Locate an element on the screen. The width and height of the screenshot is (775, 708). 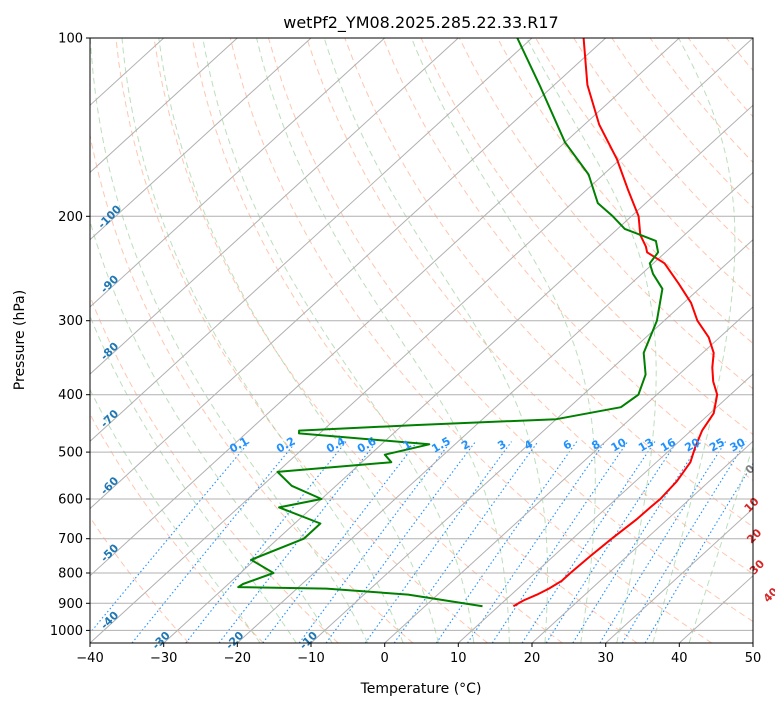
y-tick-label: 600 is located at coordinates (70, 500).